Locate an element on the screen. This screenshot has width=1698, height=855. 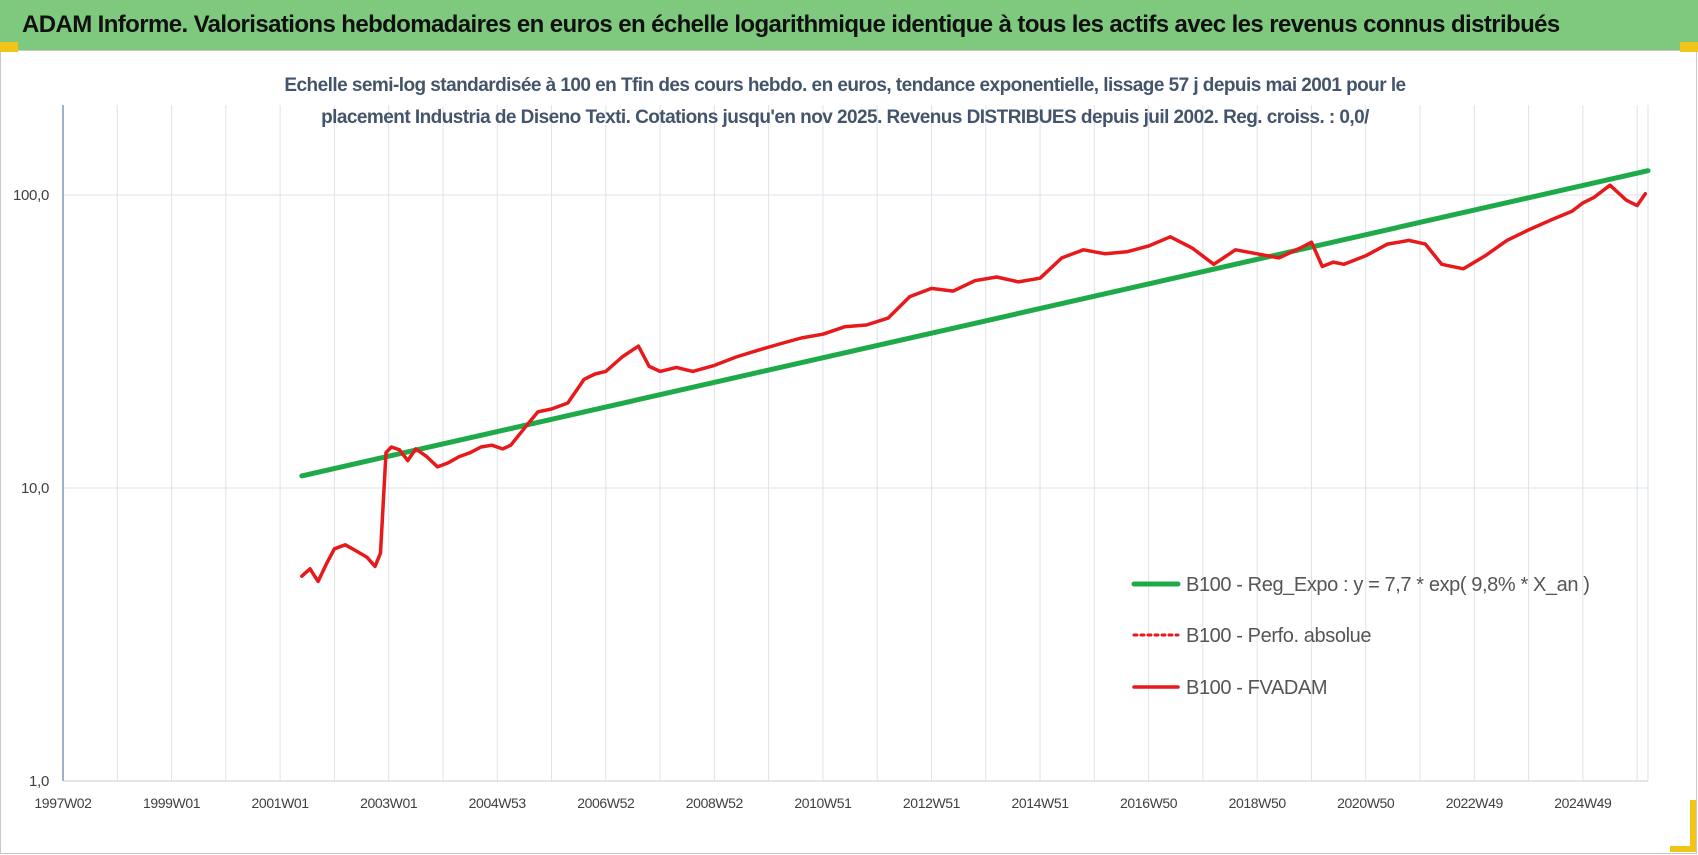
legend-label-fvadam: B100 - FVADAM is located at coordinates (1256, 688).